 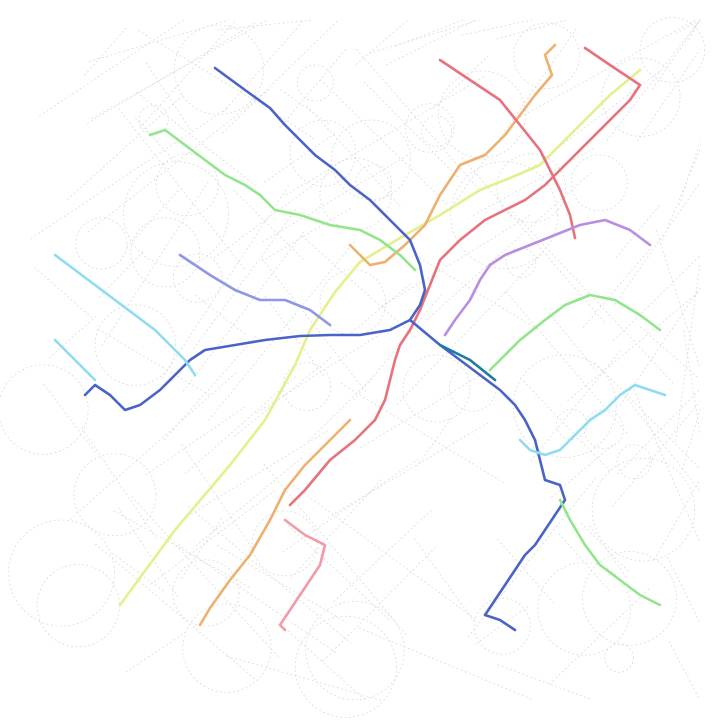 I want to click on route-purple, so click(x=547, y=277).